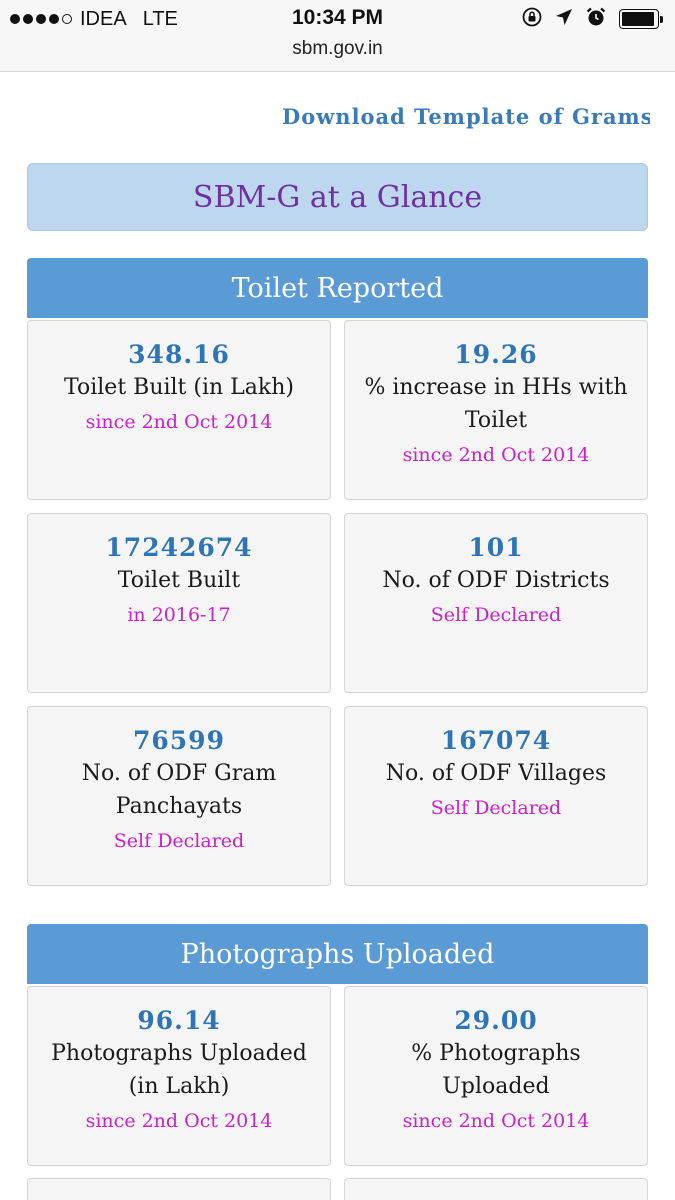 The height and width of the screenshot is (1200, 675). I want to click on stat-label: Toilet Built (in Lakh), so click(179, 387).